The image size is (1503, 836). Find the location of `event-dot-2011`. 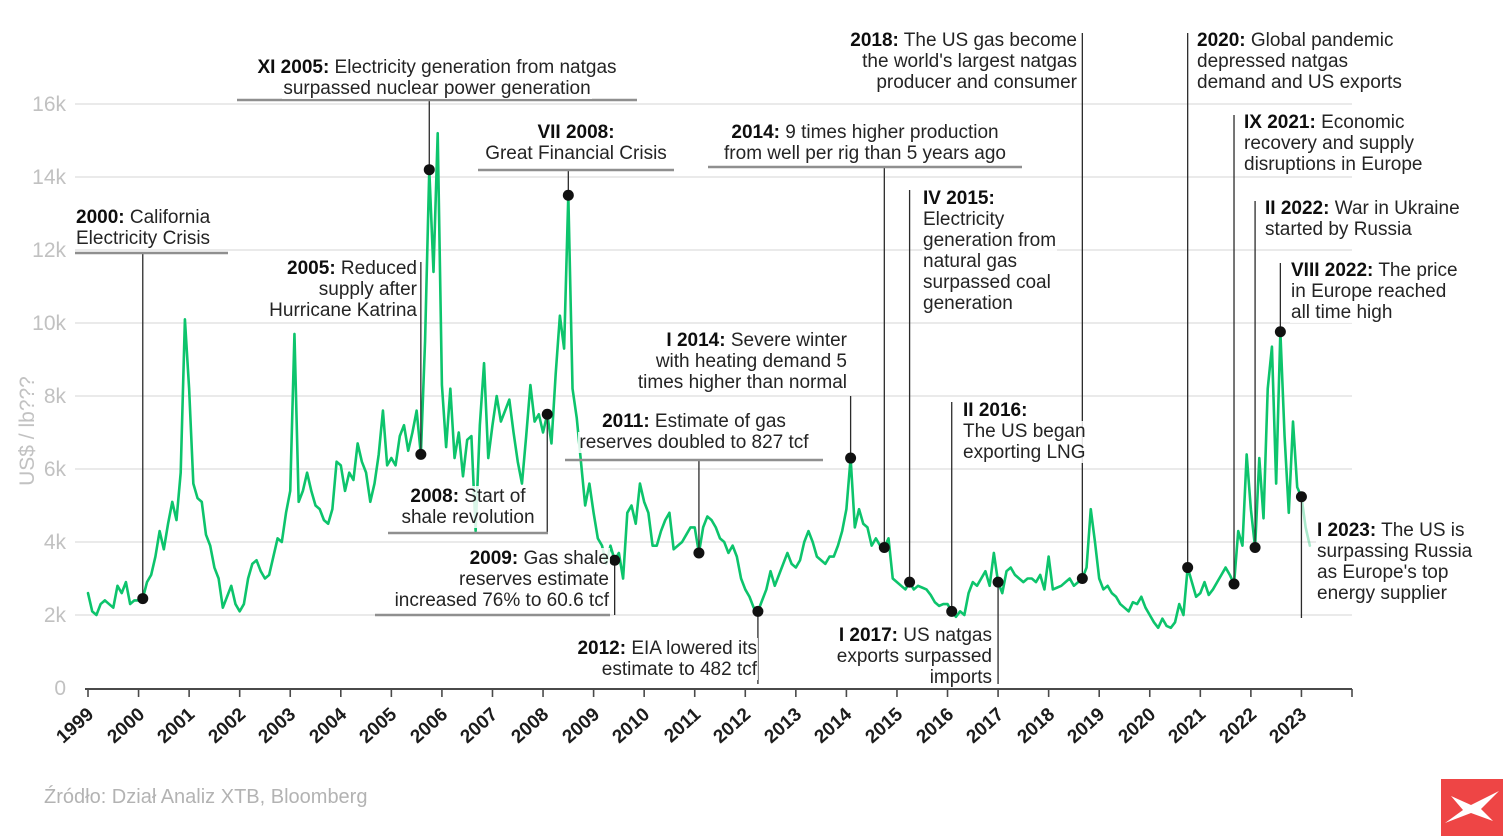

event-dot-2011 is located at coordinates (699, 553).